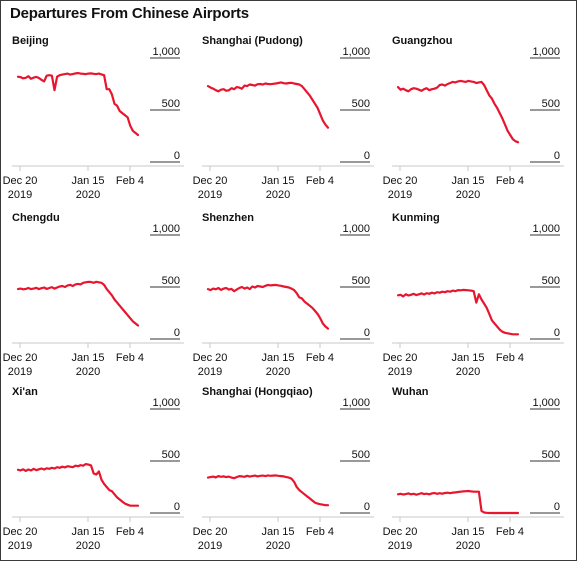  Describe the element at coordinates (268, 306) in the screenshot. I see `series-line-shenzhen` at that location.